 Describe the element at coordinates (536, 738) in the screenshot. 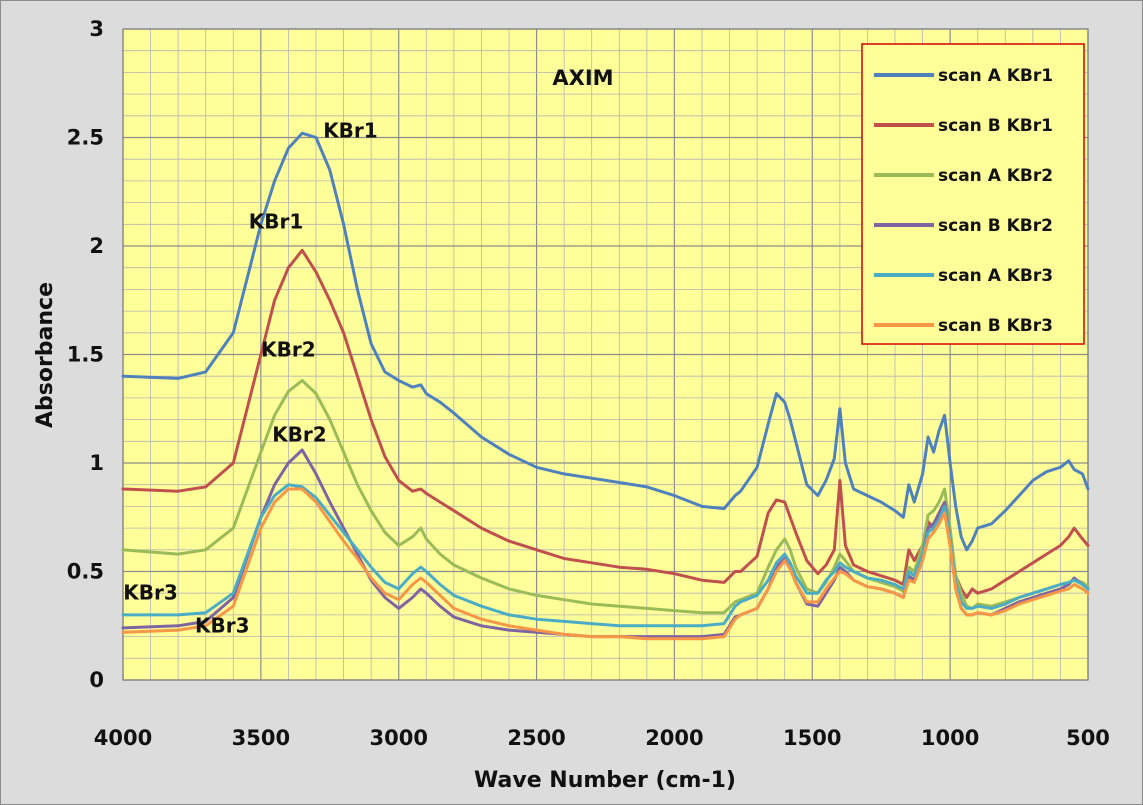

I see `x-tick-label: 2500` at that location.